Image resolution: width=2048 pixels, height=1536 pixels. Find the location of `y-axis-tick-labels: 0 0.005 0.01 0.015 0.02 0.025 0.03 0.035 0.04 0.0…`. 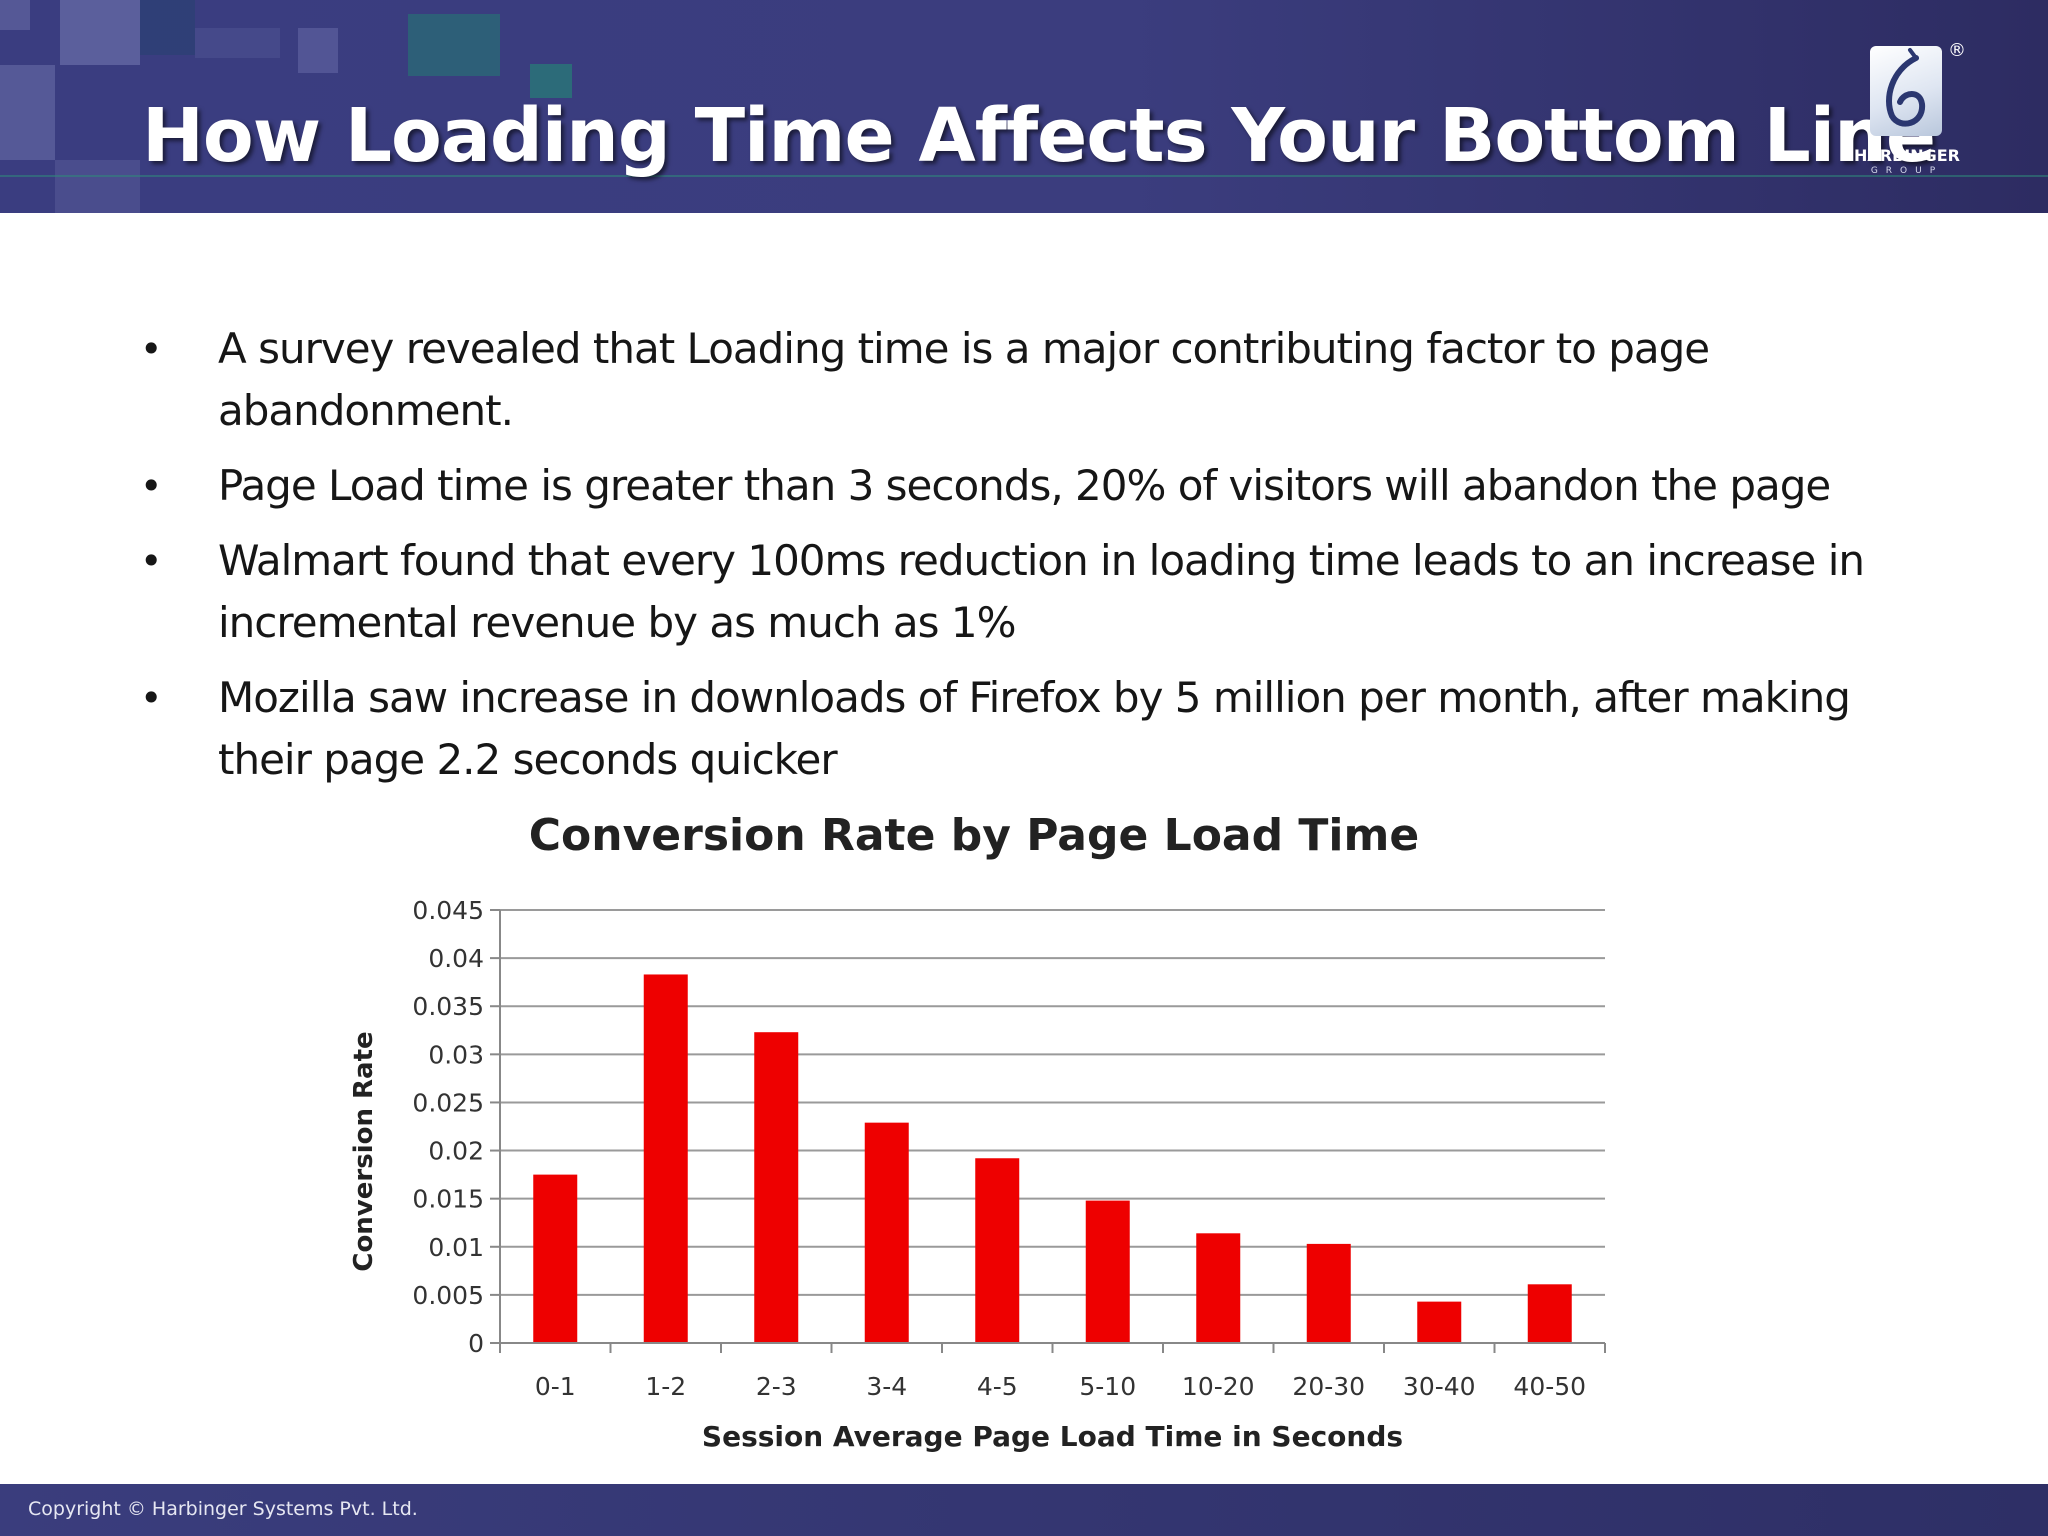

y-axis-tick-labels: 0 0.005 0.01 0.015 0.02 0.025 0.03 0.035 0.04 0.0… is located at coordinates (448, 1127).